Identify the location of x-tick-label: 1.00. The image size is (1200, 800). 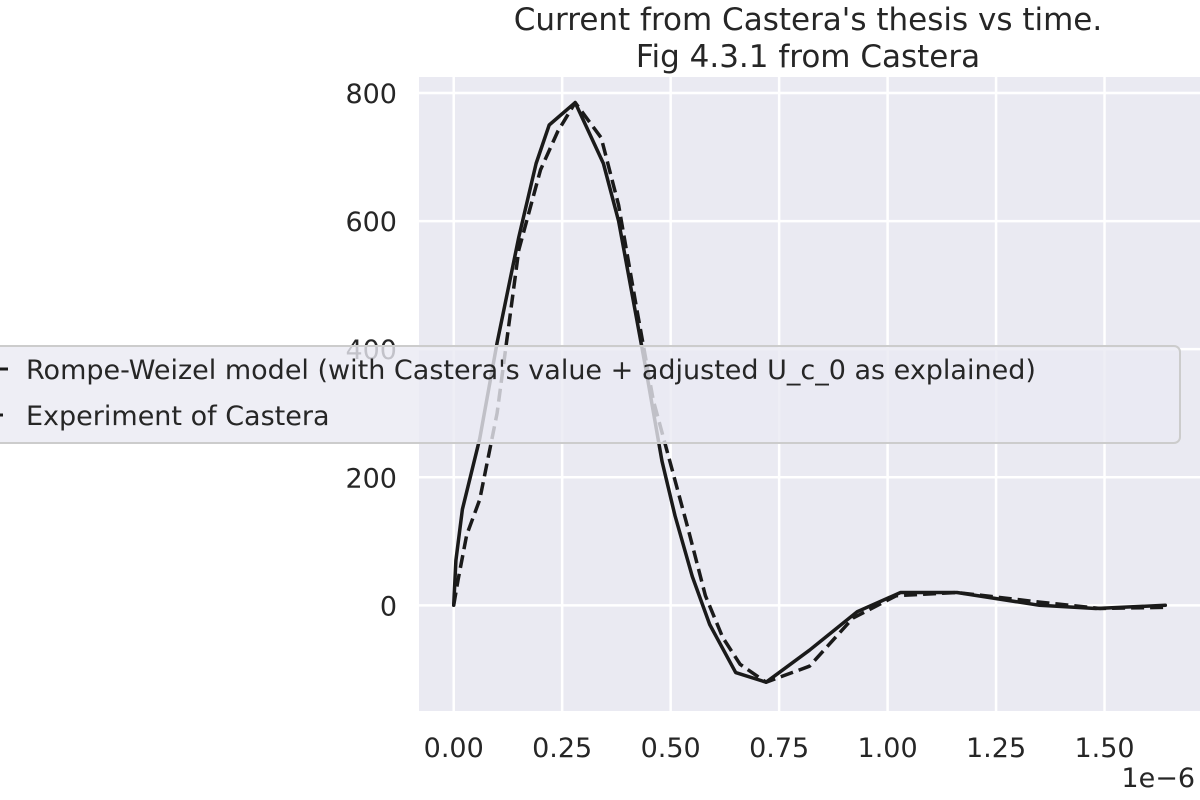
(888, 748).